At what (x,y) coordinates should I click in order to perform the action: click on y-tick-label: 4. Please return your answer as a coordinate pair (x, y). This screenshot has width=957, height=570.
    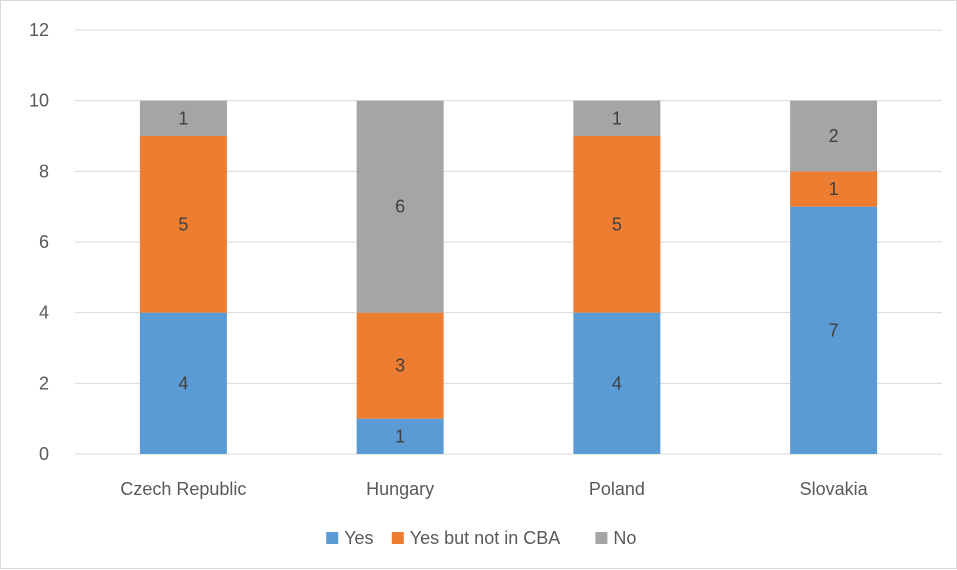
    Looking at the image, I should click on (44, 313).